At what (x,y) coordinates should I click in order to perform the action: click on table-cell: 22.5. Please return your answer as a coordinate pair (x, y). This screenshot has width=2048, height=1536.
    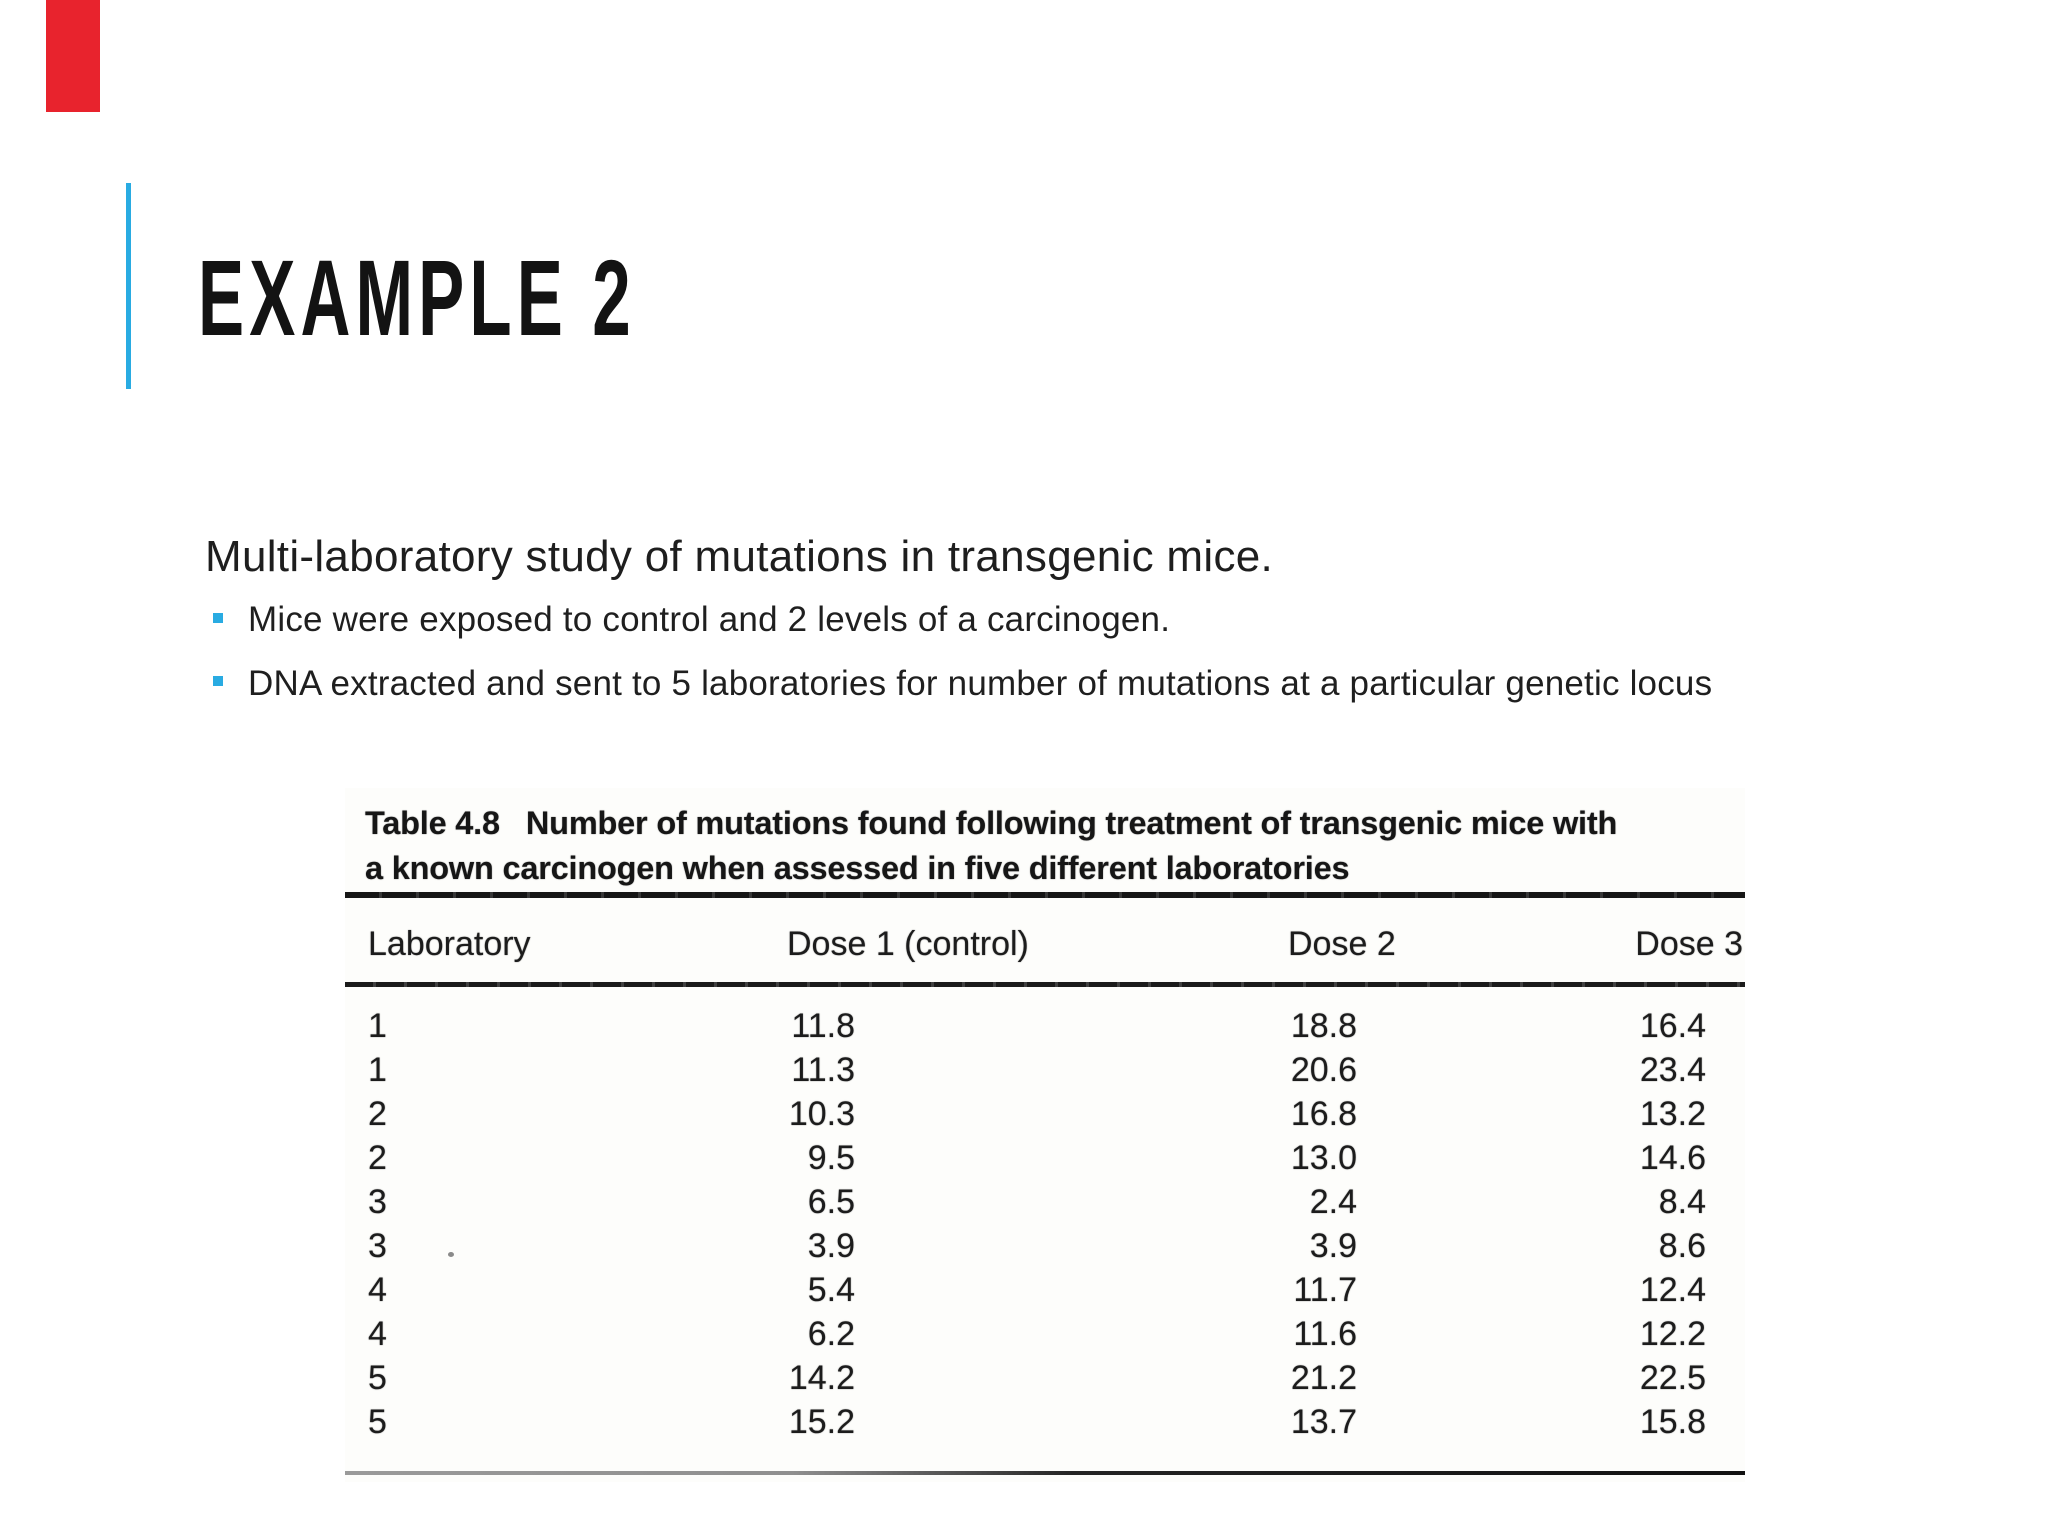
    Looking at the image, I should click on (1672, 1378).